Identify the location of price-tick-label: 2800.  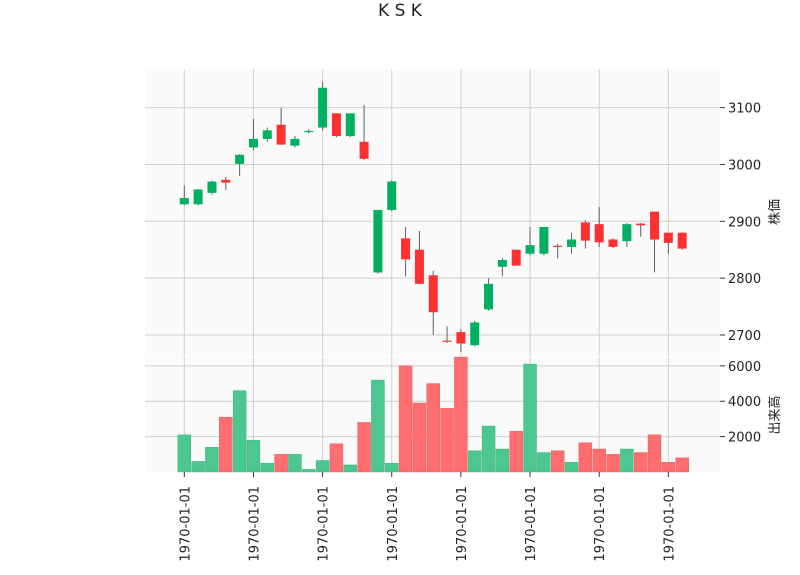
(744, 279).